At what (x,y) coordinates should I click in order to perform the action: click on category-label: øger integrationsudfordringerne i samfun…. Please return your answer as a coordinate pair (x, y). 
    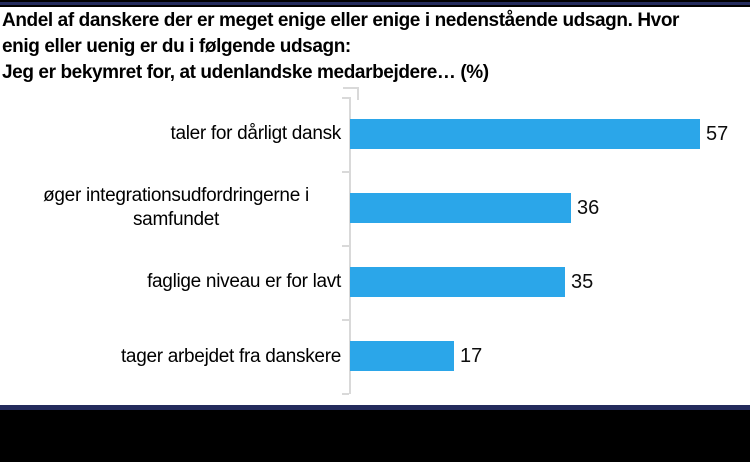
    Looking at the image, I should click on (170, 208).